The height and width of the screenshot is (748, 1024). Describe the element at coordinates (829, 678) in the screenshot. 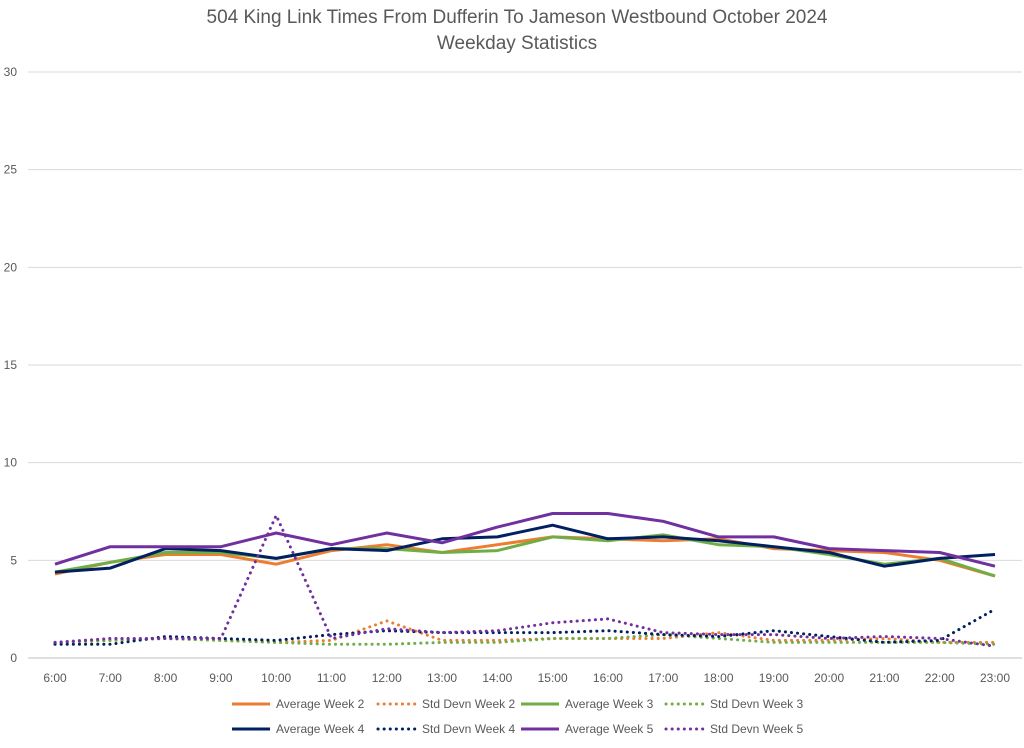

I see `x-tick-label: 20:00` at that location.